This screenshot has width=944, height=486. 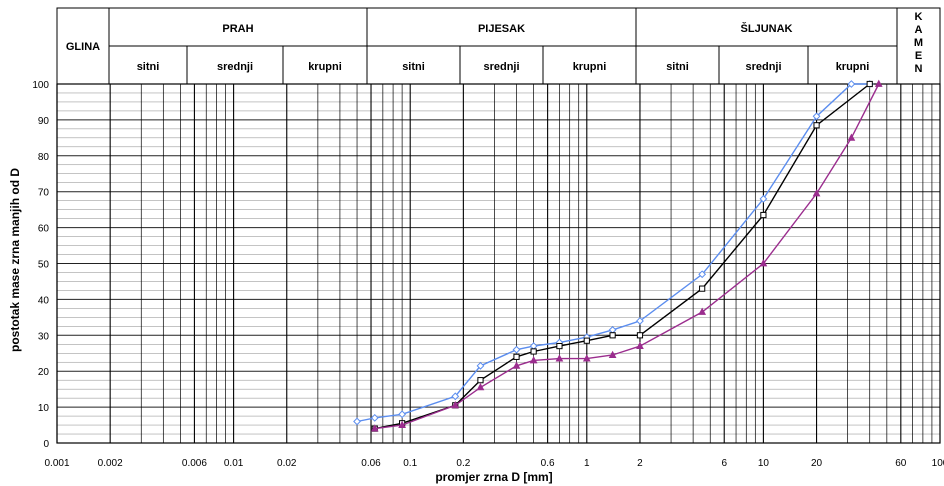 I want to click on header-group-label: PRAH, so click(x=237, y=29).